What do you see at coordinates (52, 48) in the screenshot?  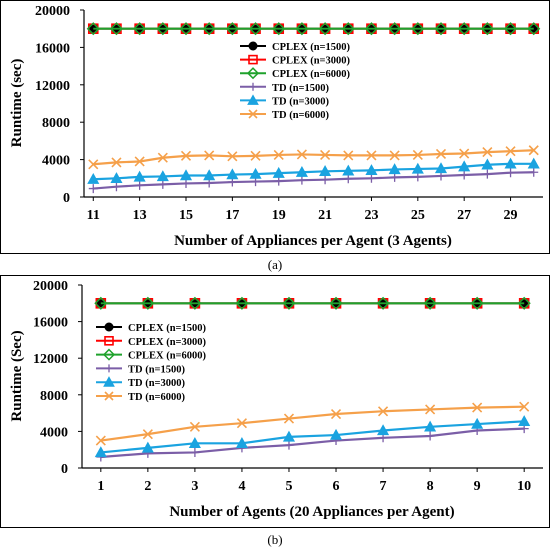 I see `y-tick-label: 16000` at bounding box center [52, 48].